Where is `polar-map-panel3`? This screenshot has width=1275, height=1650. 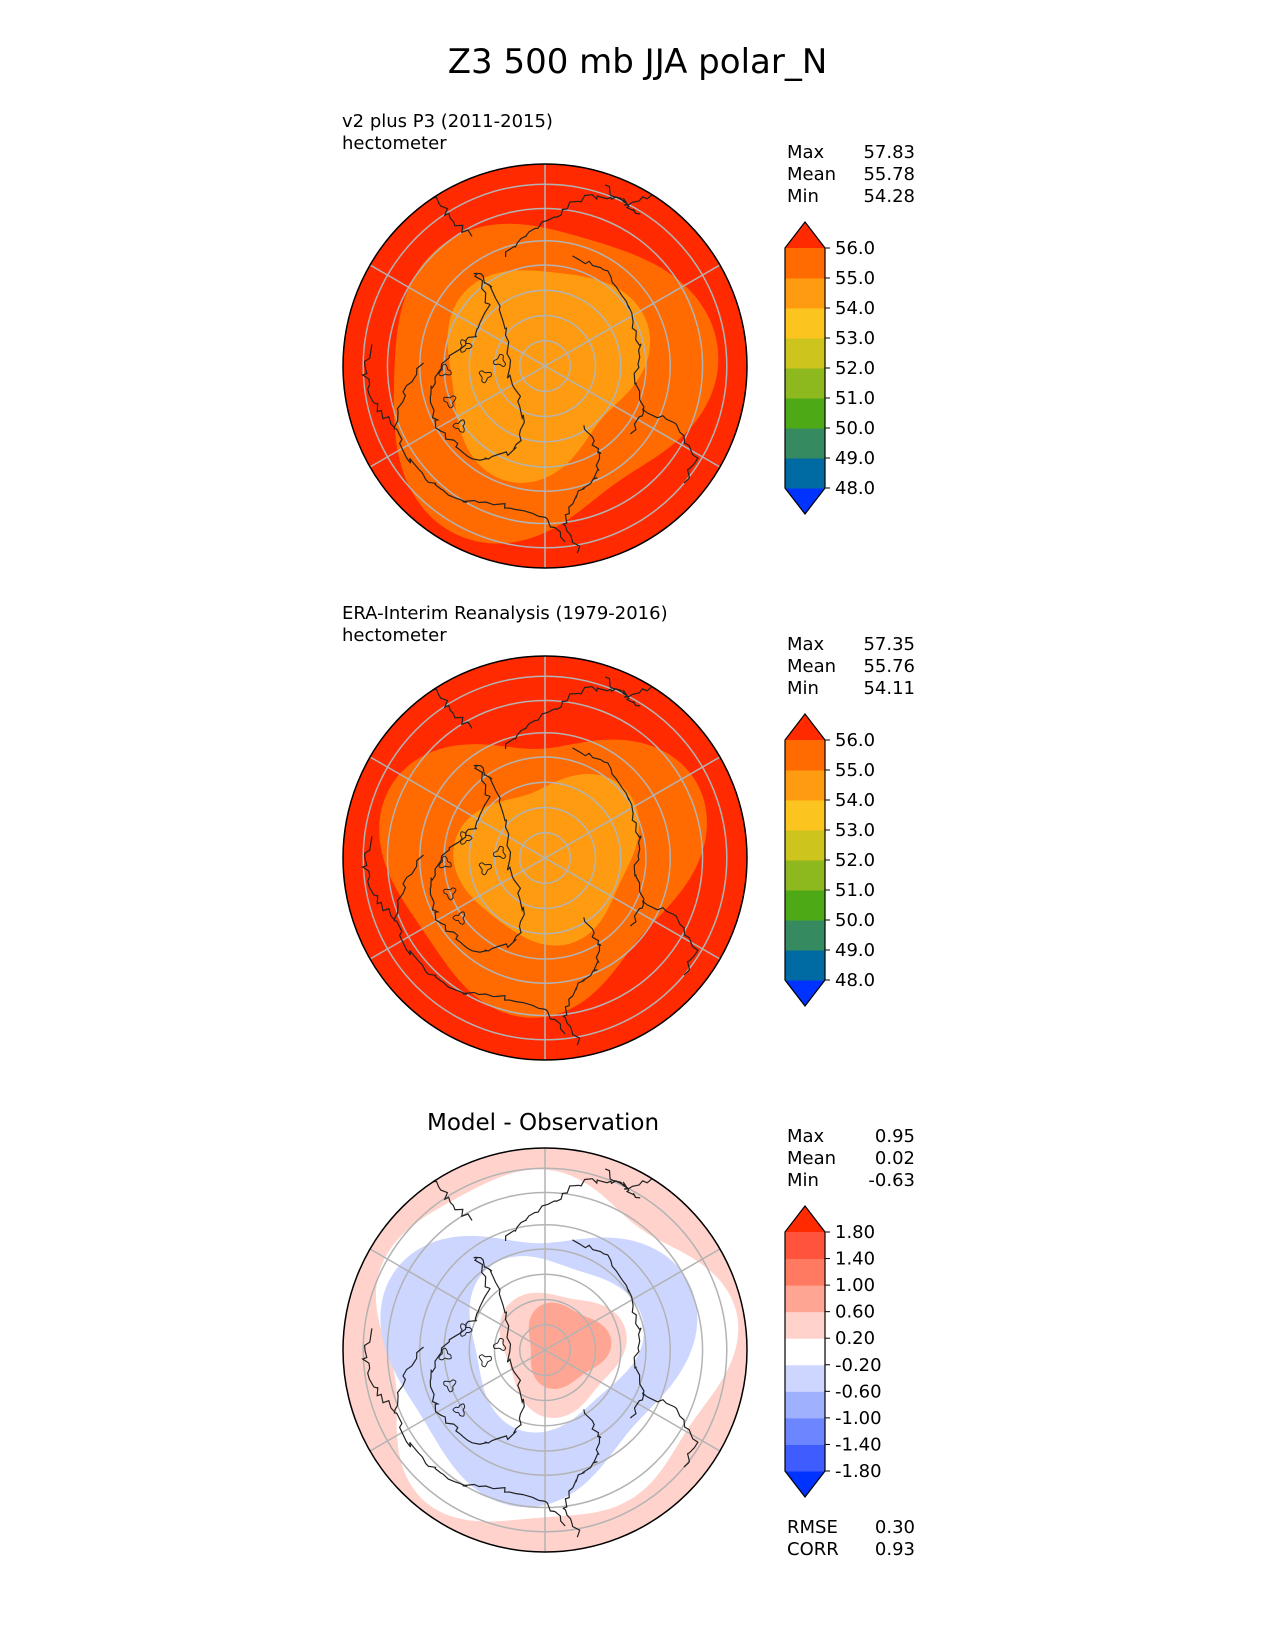
polar-map-panel3 is located at coordinates (545, 1350).